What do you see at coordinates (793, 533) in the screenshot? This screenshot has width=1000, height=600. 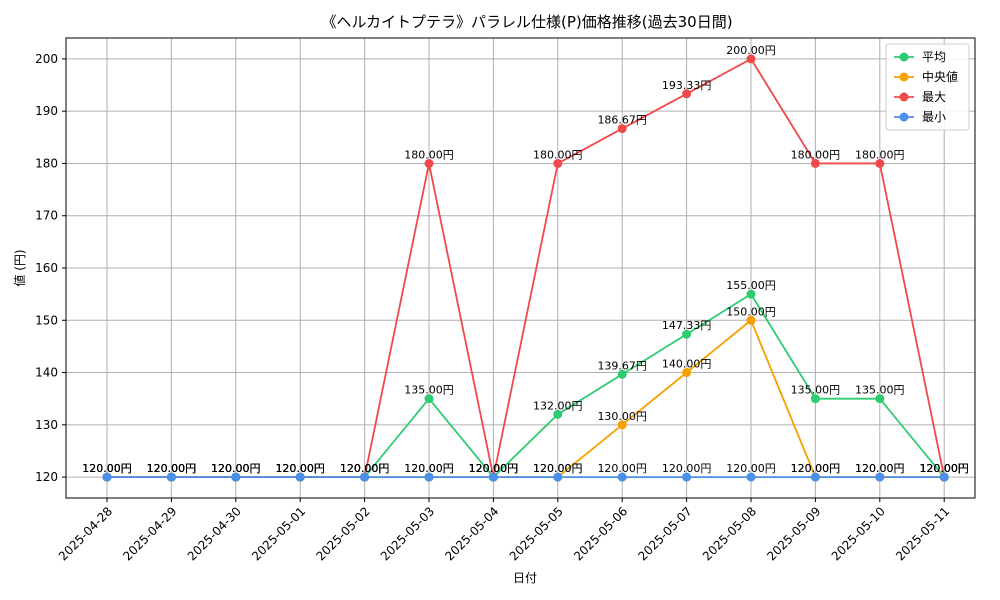 I see `x-tick-label: 2025-05-09` at bounding box center [793, 533].